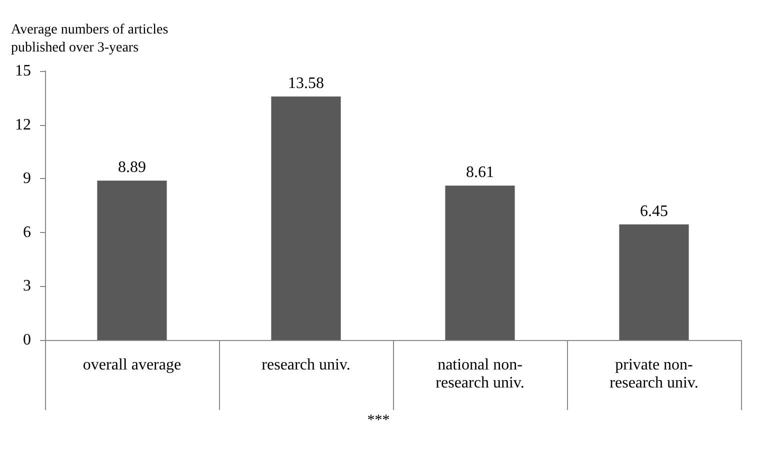 Image resolution: width=757 pixels, height=462 pixels. I want to click on data-label: 8.89, so click(132, 167).